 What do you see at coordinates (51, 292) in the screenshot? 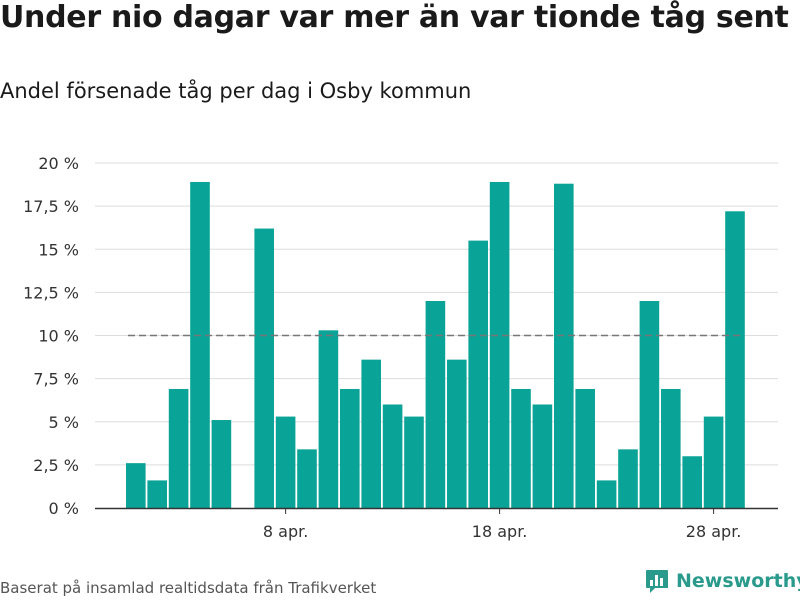
I see `y-tick-label: 12,5 %` at bounding box center [51, 292].